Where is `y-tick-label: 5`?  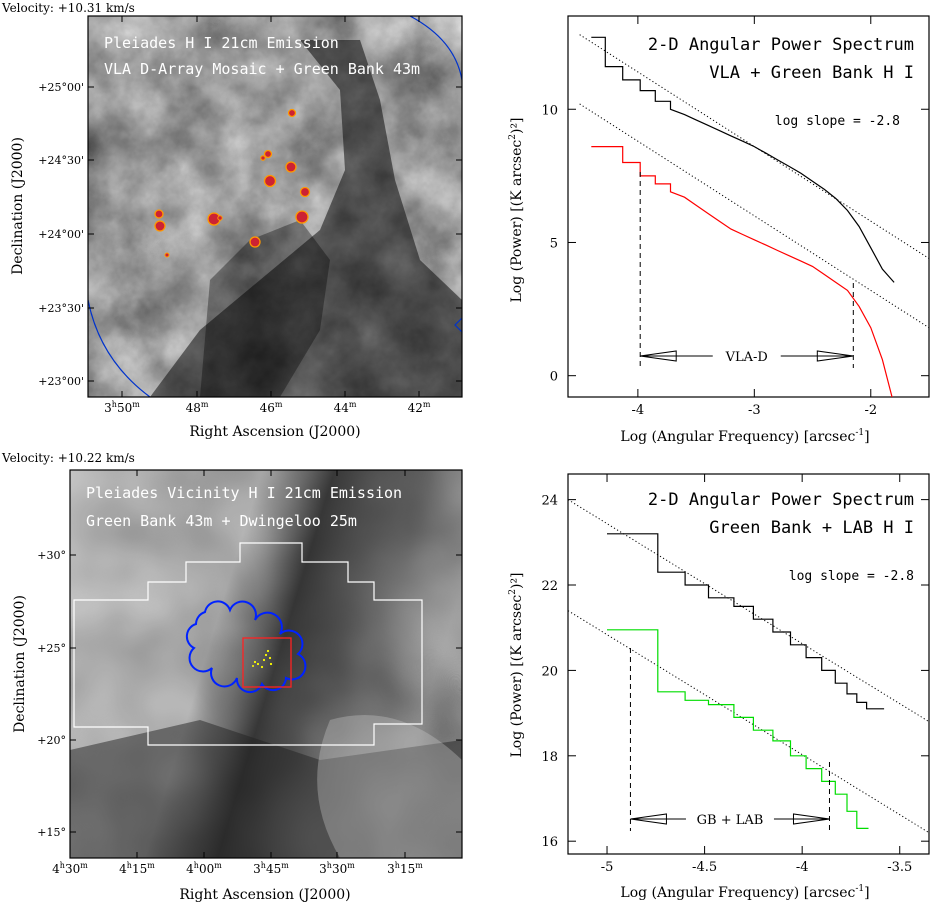
y-tick-label: 5 is located at coordinates (554, 243).